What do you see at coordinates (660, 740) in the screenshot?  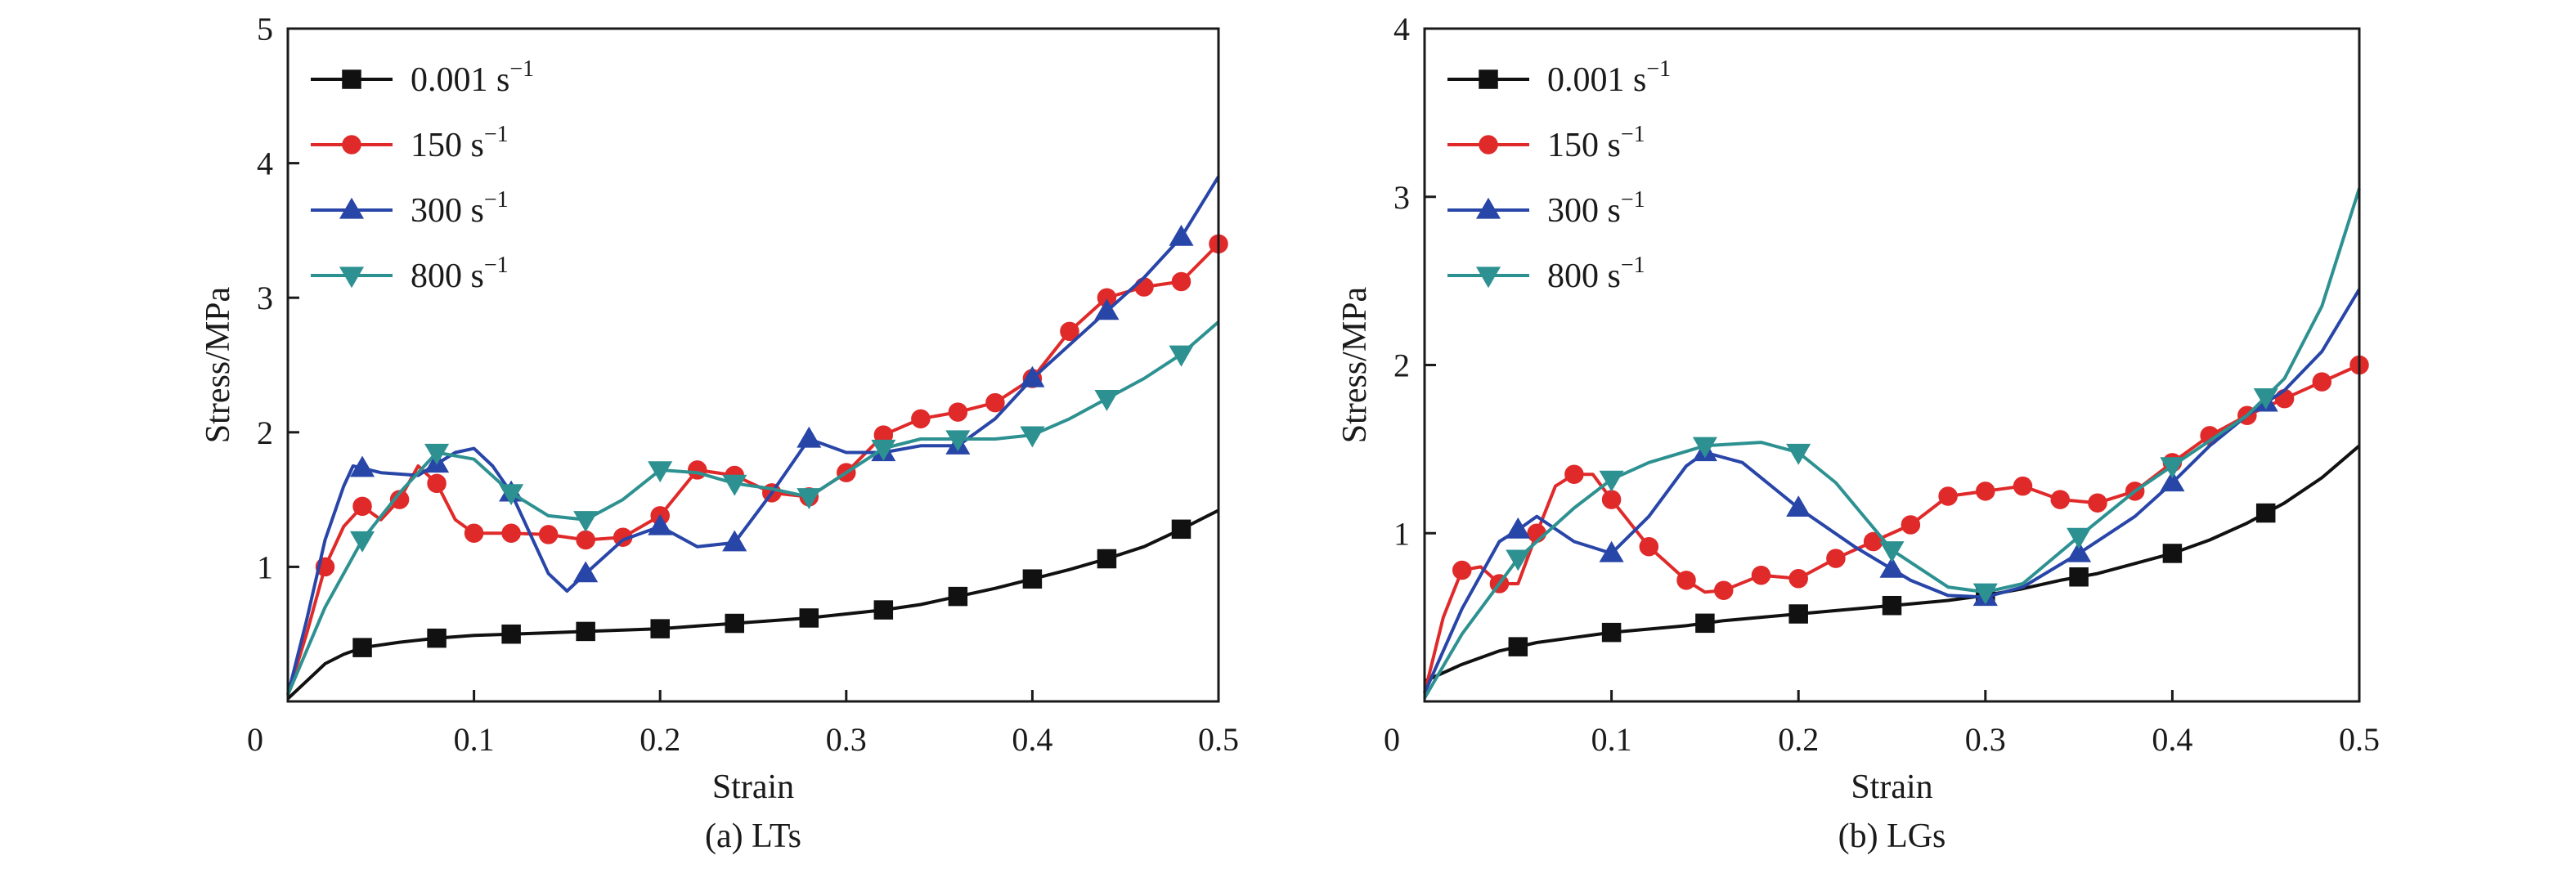 I see `x-tick-label: 0.2` at bounding box center [660, 740].